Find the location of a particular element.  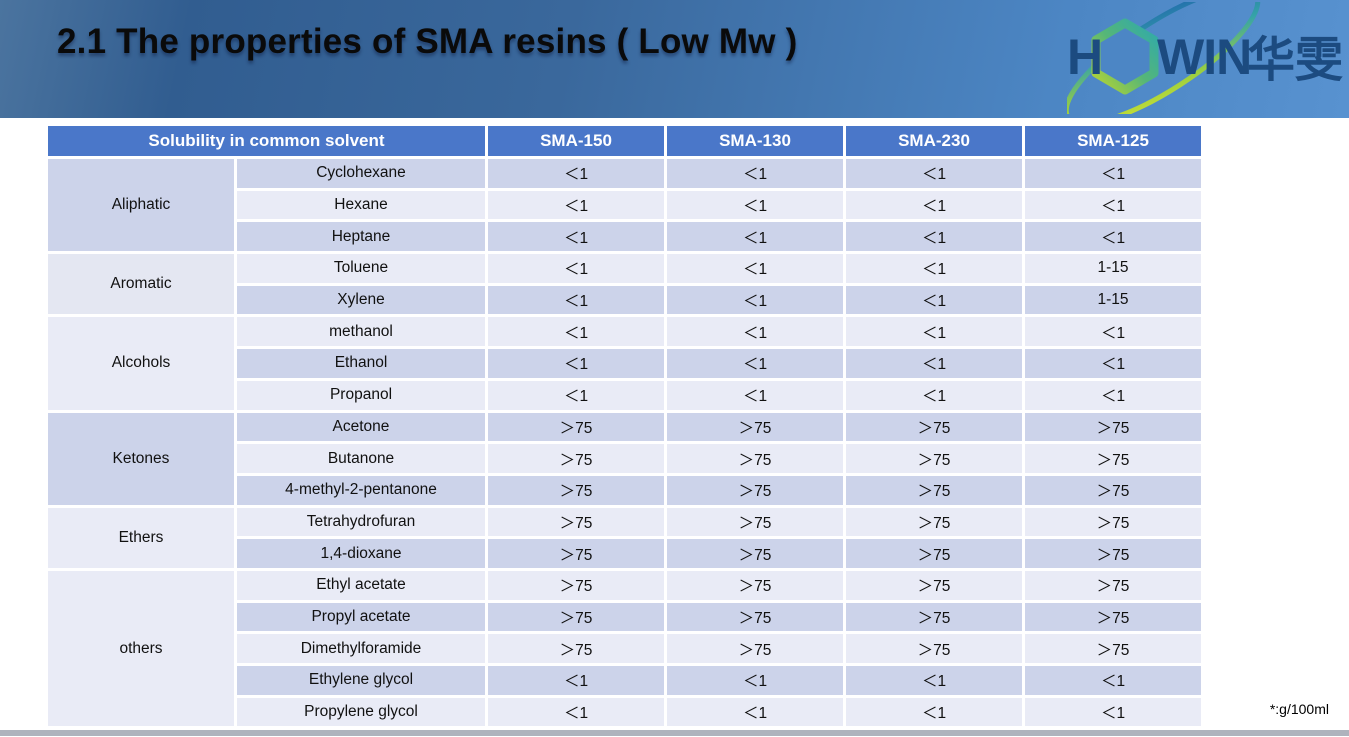

solvent-cell: Ethyl acetate is located at coordinates (361, 585).